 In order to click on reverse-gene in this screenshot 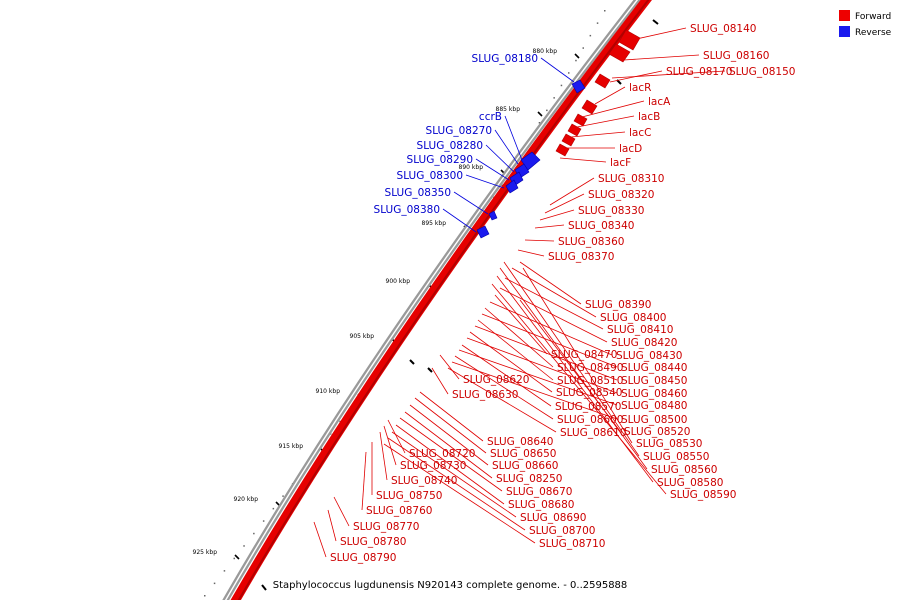, I will do `click(512, 186)`.